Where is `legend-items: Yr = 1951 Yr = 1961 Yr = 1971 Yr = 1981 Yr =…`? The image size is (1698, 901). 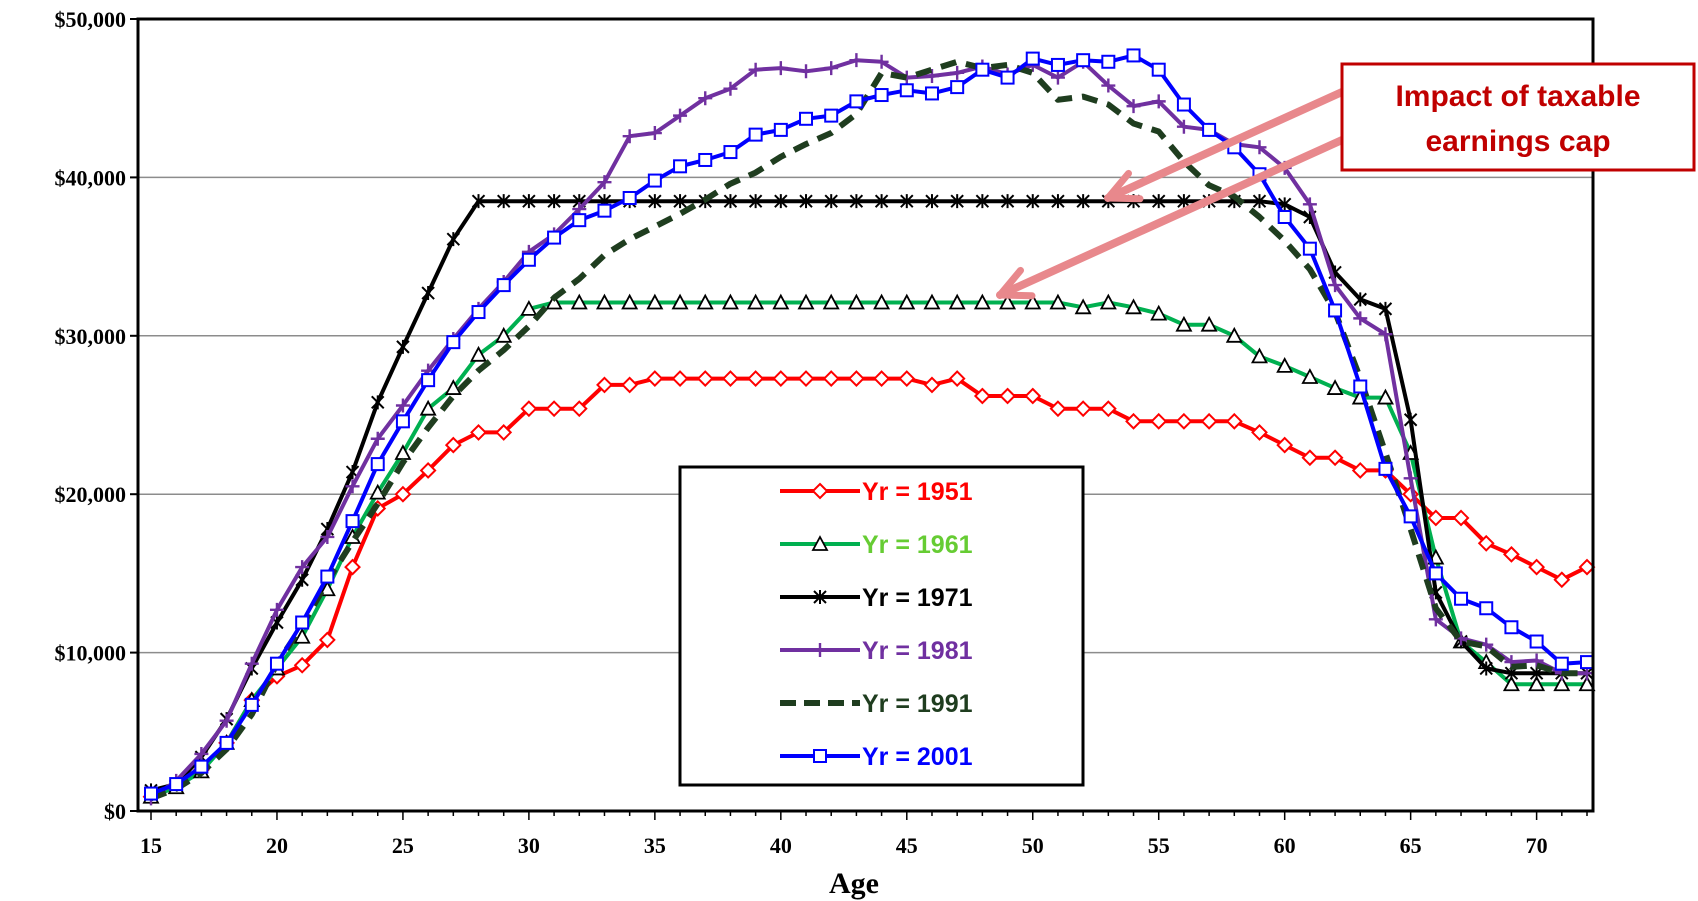
legend-items: Yr = 1951 Yr = 1961 Yr = 1971 Yr = 1981 Yr =… is located at coordinates (876, 624).